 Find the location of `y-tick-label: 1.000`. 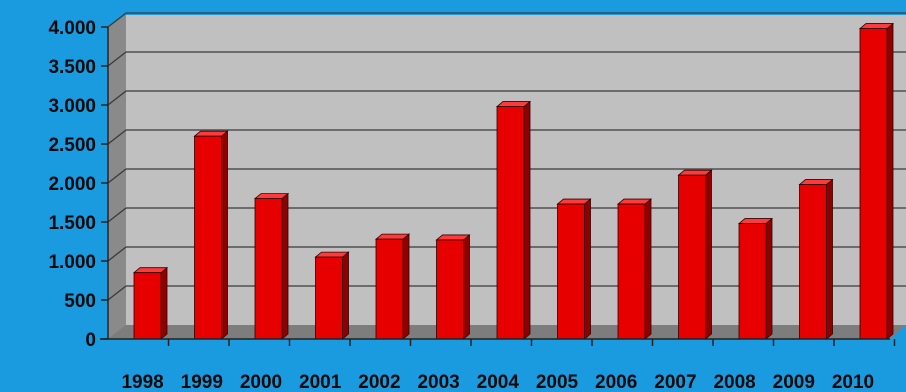

y-tick-label: 1.000 is located at coordinates (72, 262).